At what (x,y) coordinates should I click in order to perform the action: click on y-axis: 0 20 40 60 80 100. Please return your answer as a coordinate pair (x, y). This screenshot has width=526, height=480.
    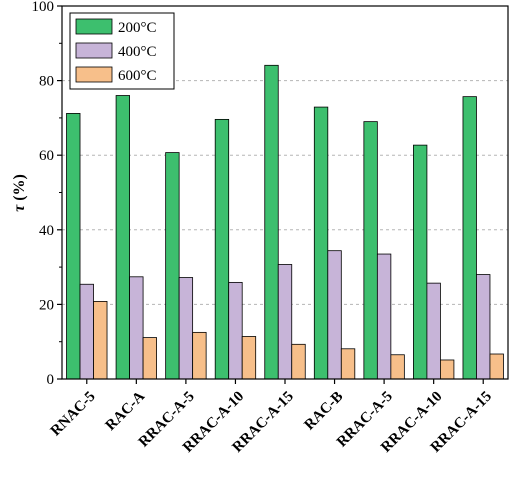
    Looking at the image, I should click on (47, 194).